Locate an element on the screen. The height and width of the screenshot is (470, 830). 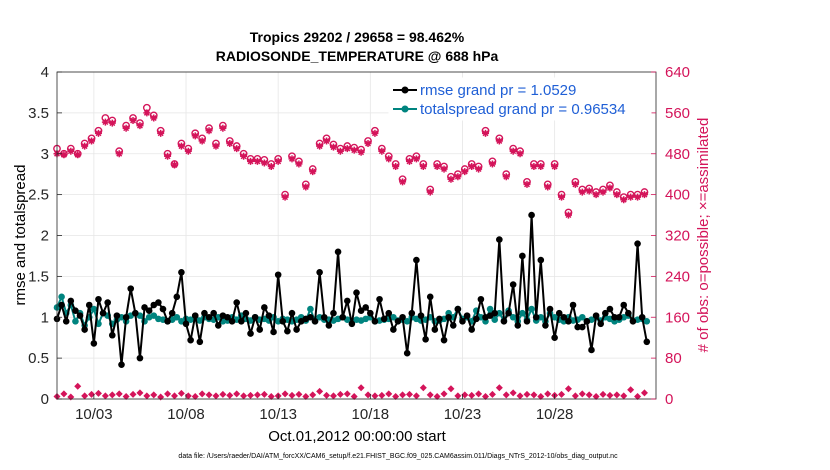
legend-box is located at coordinates (520, 99).